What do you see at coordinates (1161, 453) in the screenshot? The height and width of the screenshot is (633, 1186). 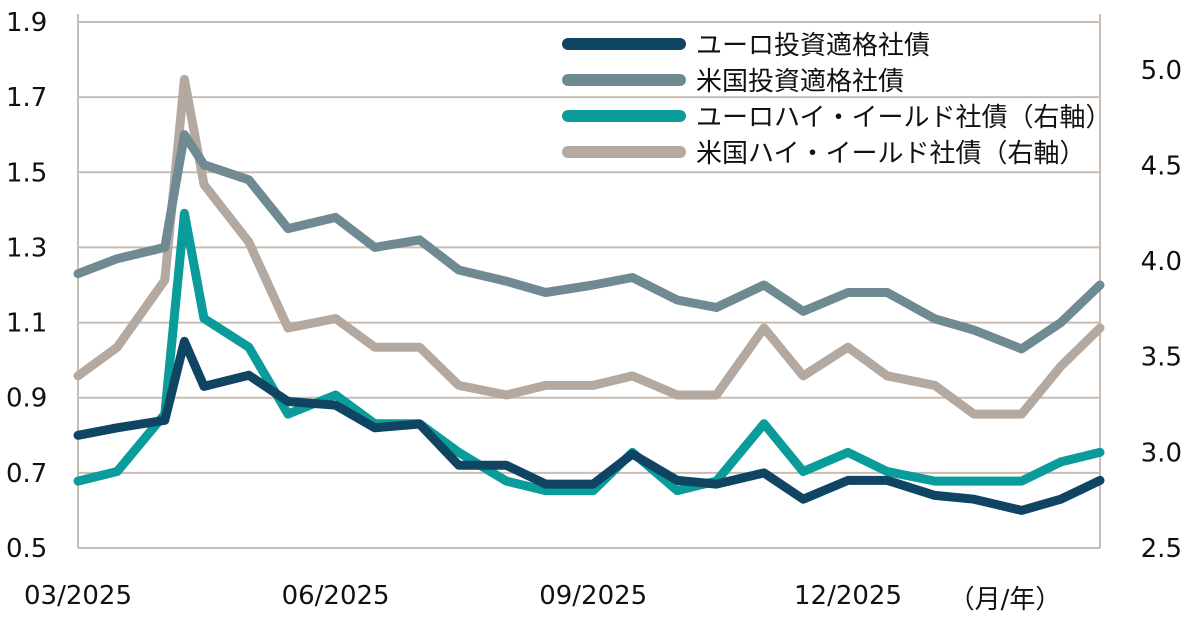 I see `right-tick-label: 3.0` at bounding box center [1161, 453].